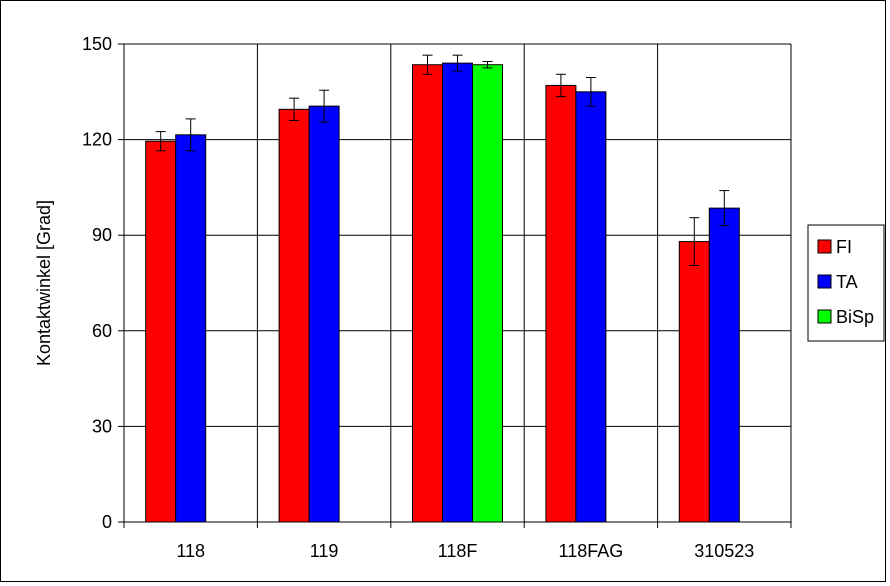  What do you see at coordinates (457, 292) in the screenshot?
I see `bar-ta-118f` at bounding box center [457, 292].